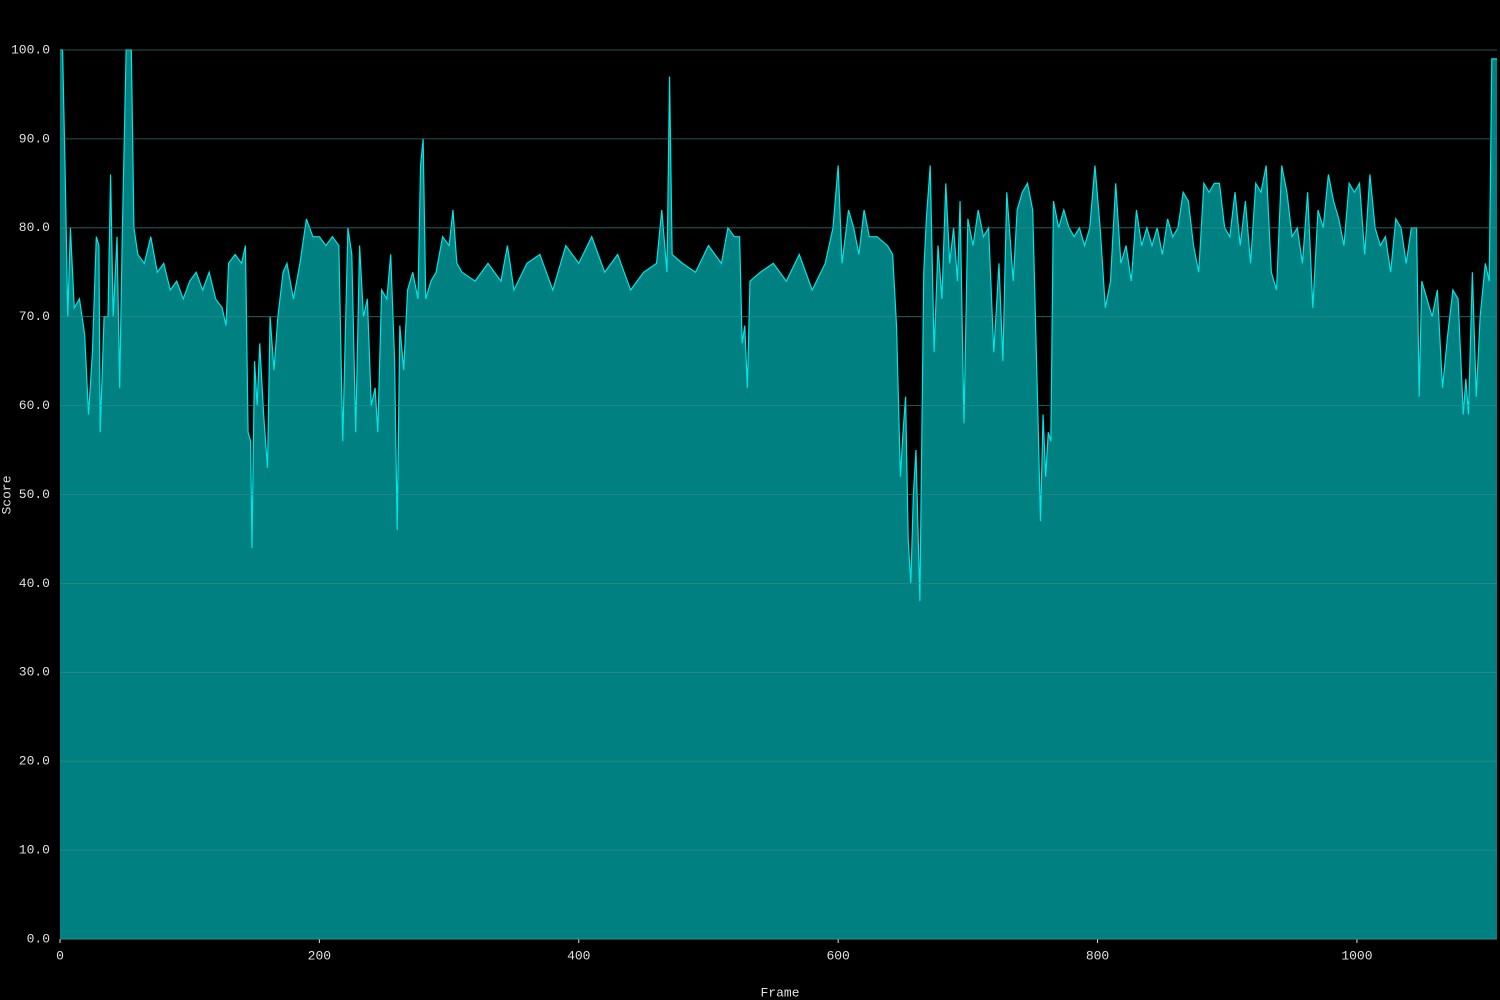 This screenshot has width=1500, height=1000. I want to click on y-tick-label: 20.0, so click(34, 761).